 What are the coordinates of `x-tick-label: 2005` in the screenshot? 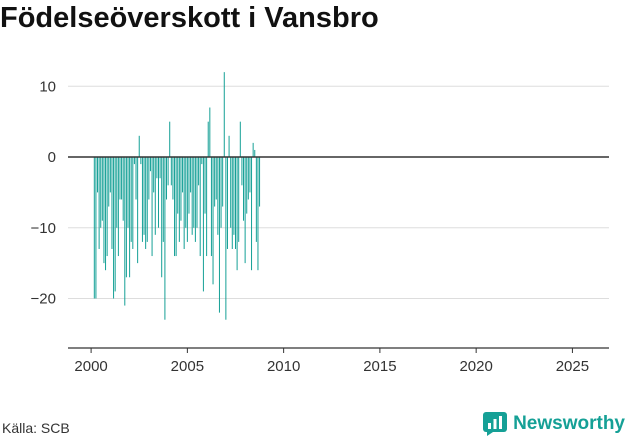 It's located at (187, 366).